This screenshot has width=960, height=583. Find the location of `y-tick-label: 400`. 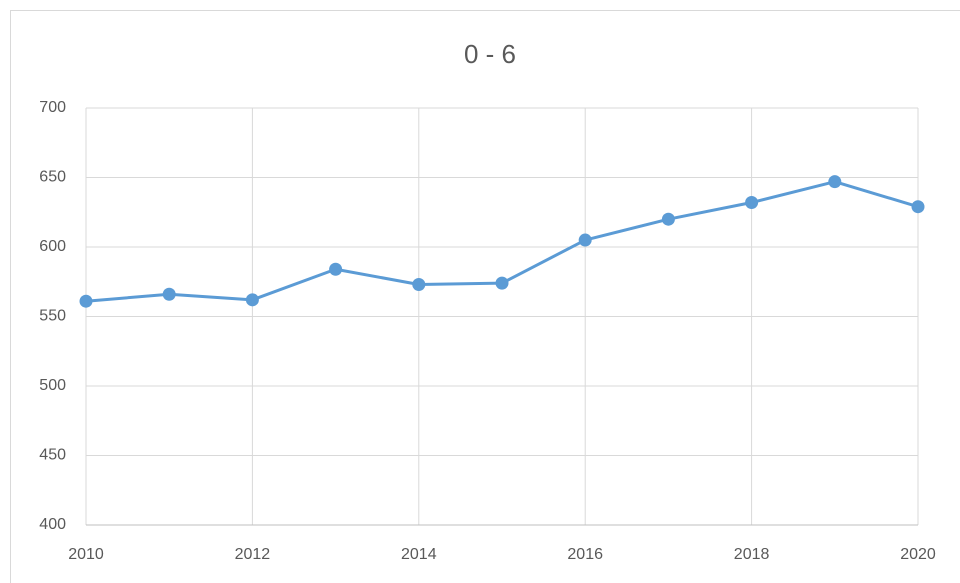

y-tick-label: 400 is located at coordinates (52, 524).